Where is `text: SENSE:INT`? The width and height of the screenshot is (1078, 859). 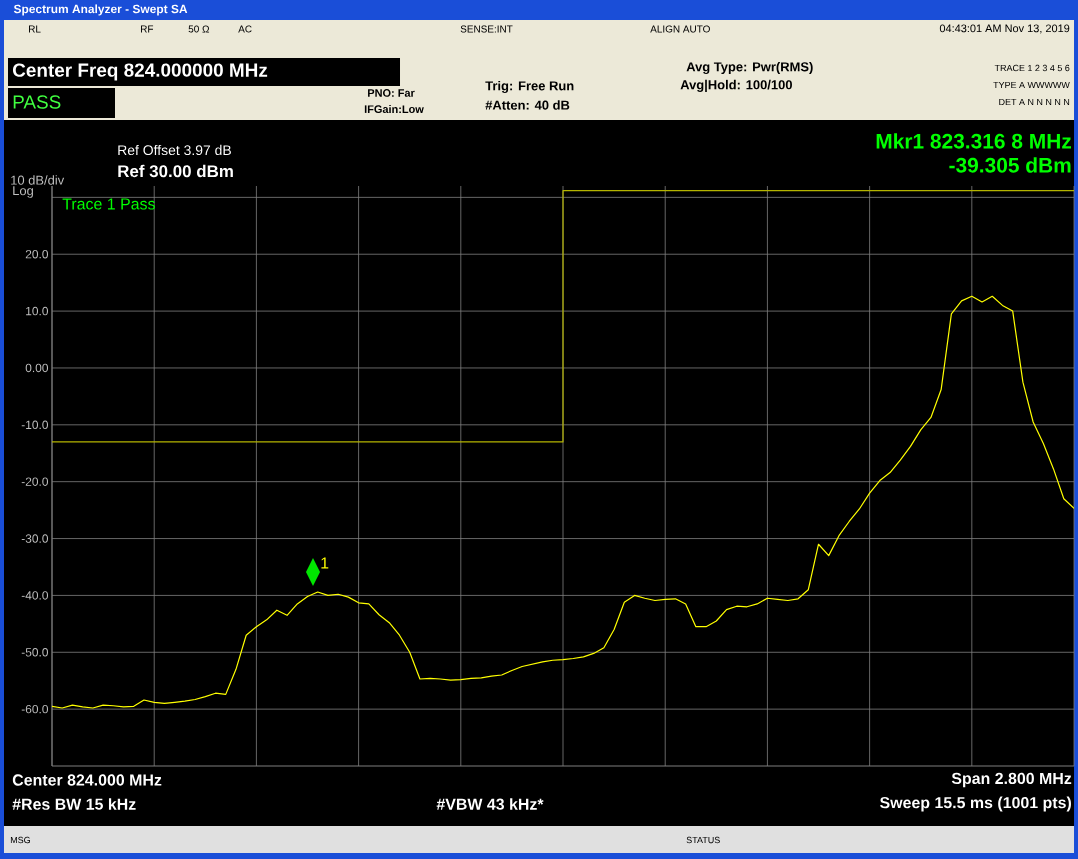
text: SENSE:INT is located at coordinates (486, 29).